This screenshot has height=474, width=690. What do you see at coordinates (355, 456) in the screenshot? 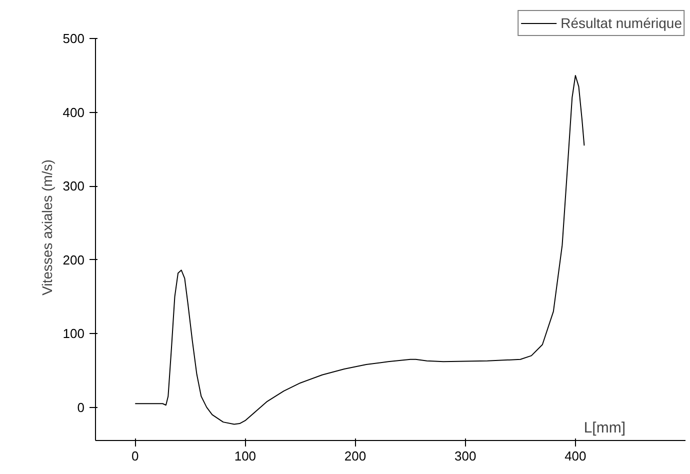
I see `x-tick-label: 200` at bounding box center [355, 456].